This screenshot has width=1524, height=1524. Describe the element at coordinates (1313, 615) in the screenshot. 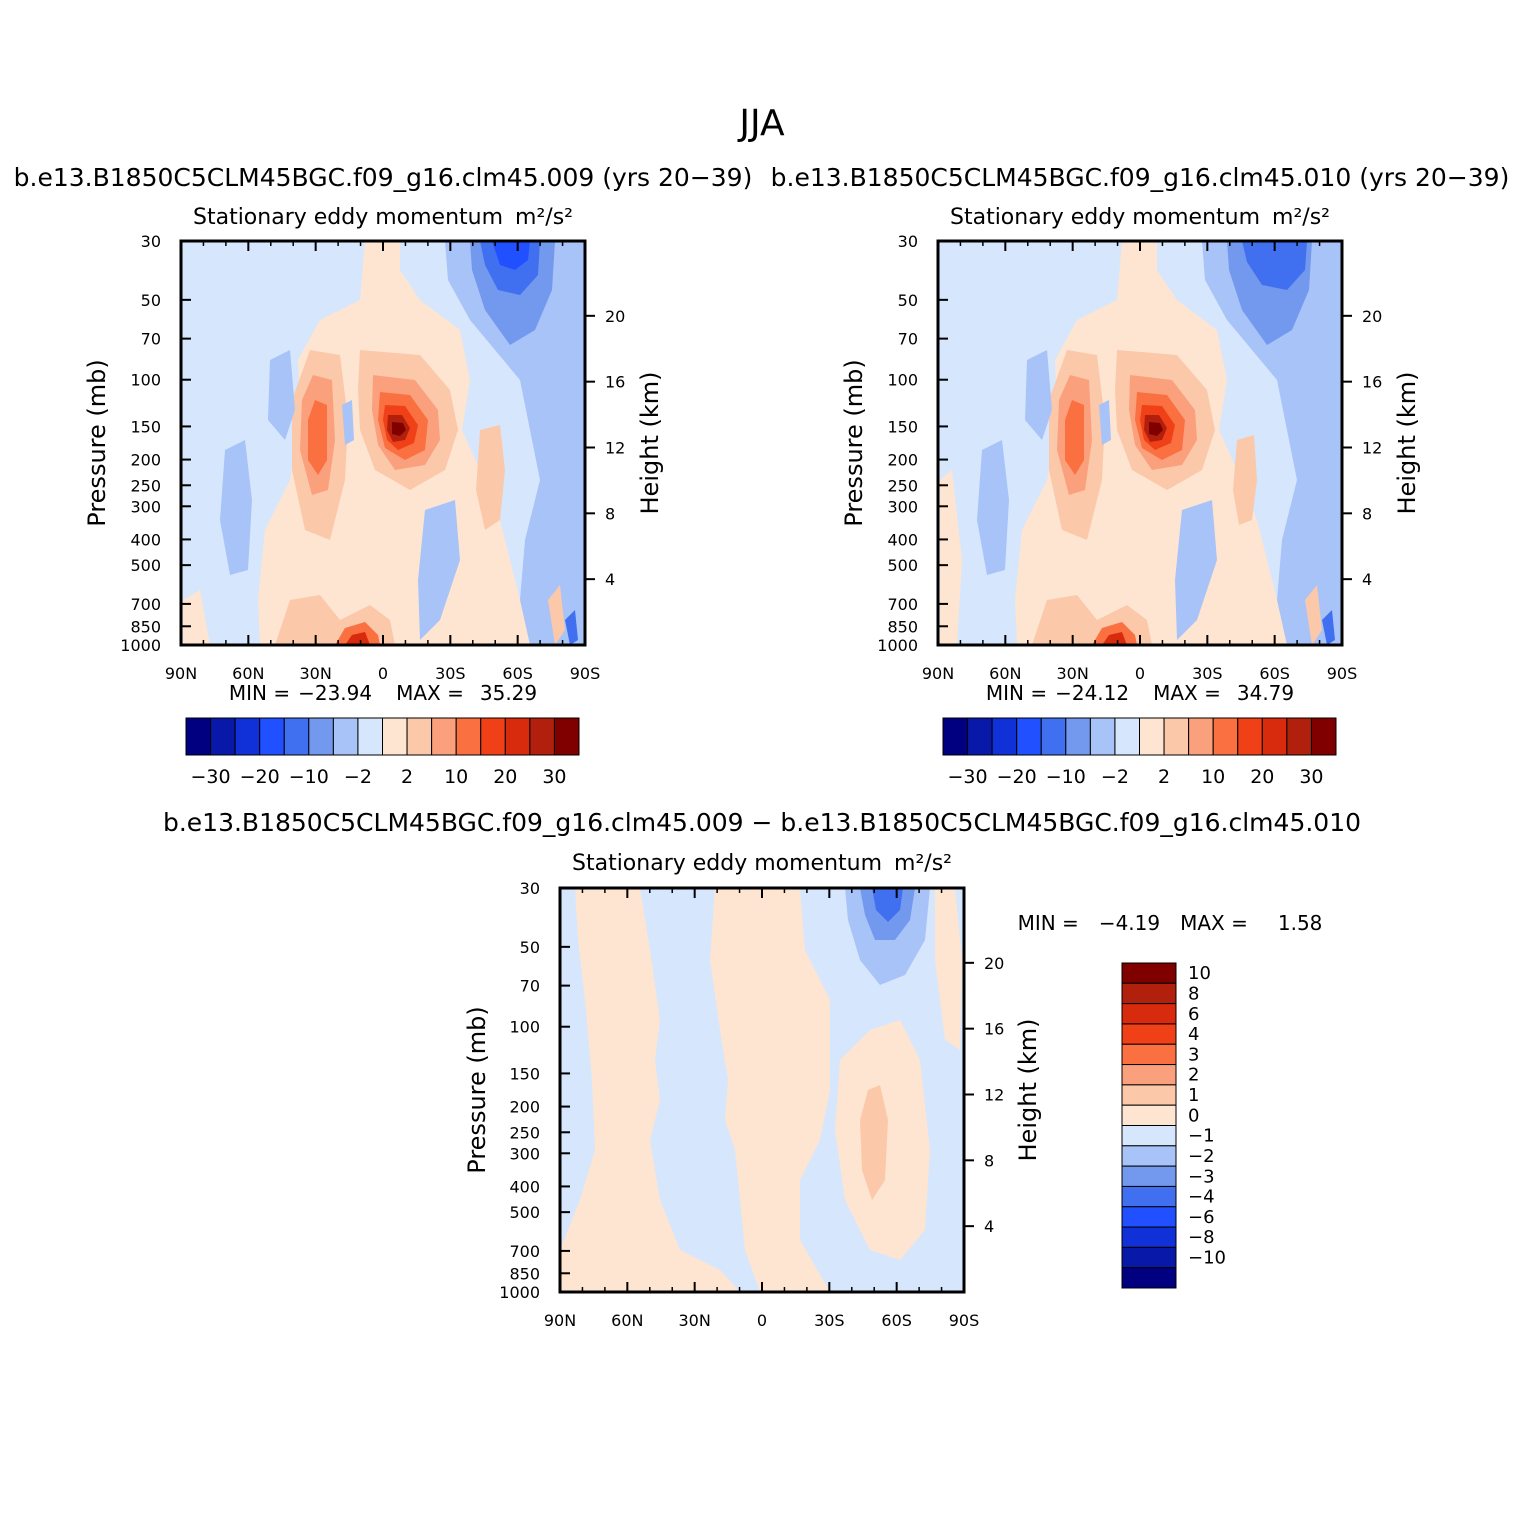

I see `panel2-contour-pos-sp` at that location.